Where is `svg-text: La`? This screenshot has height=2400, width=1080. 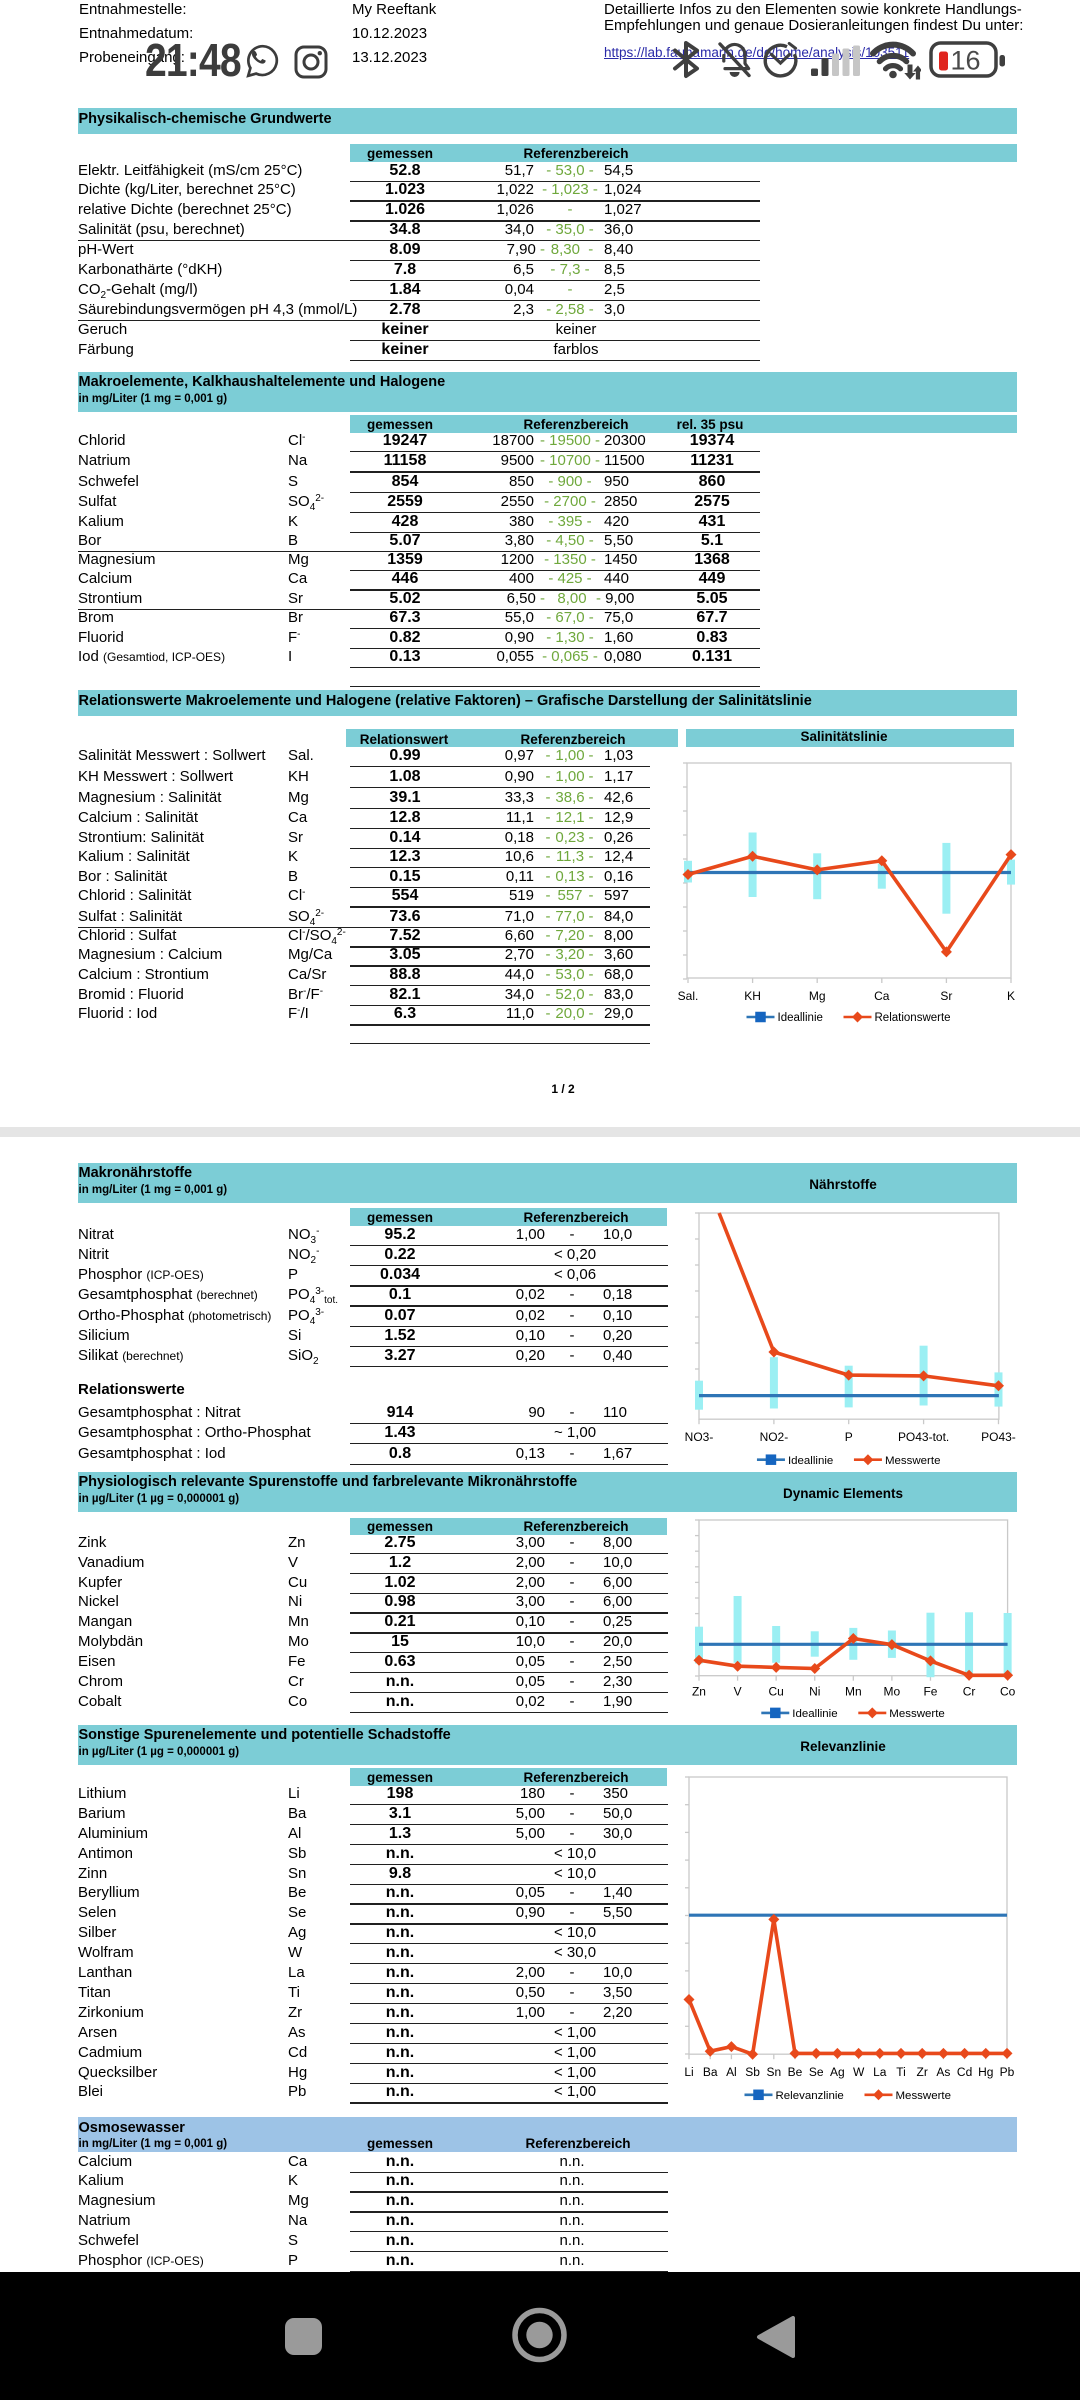 svg-text: La is located at coordinates (880, 2072).